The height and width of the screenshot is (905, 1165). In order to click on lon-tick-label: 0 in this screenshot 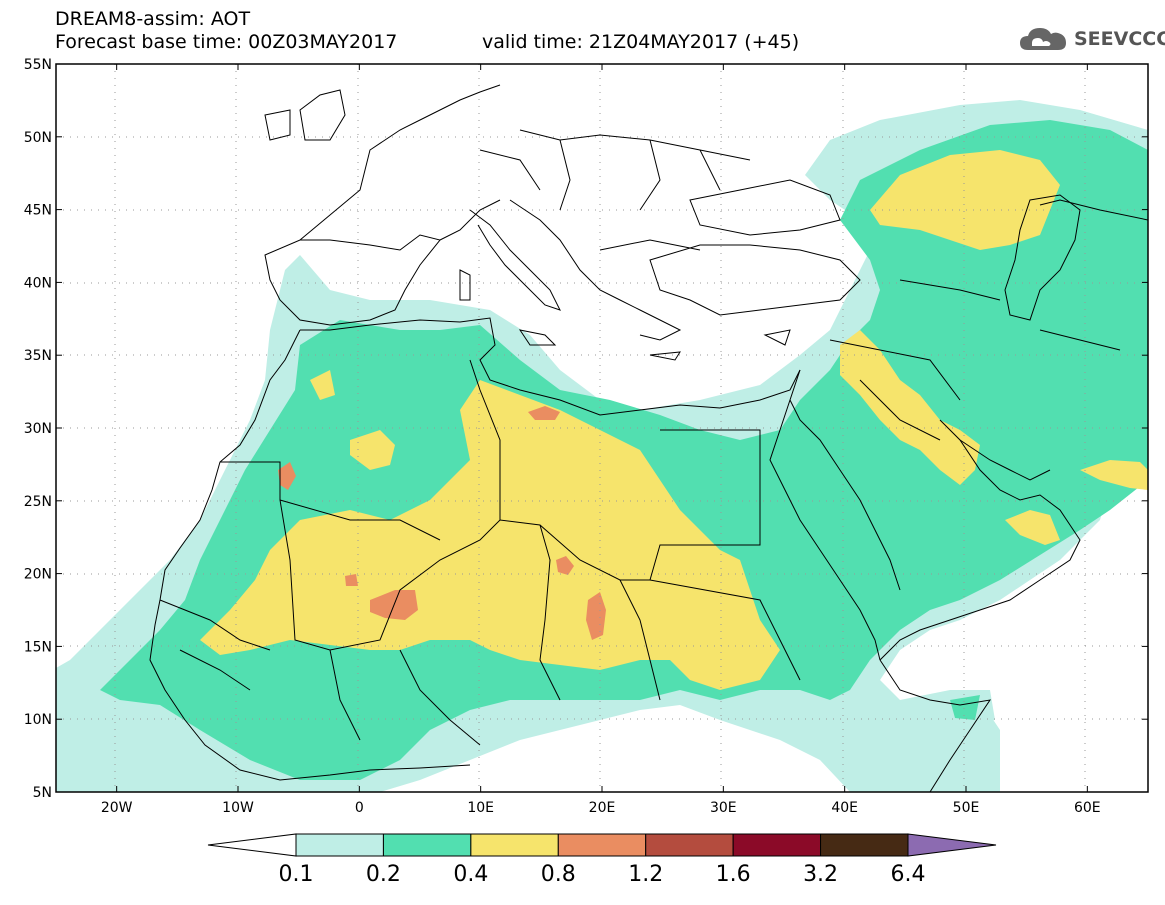, I will do `click(359, 808)`.